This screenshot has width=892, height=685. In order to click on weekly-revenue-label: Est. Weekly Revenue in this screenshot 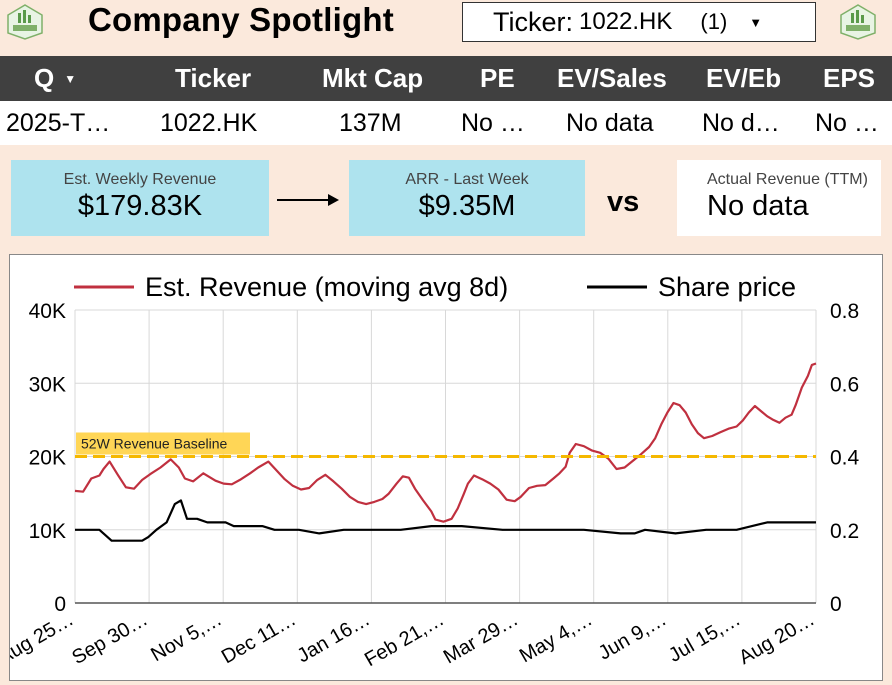, I will do `click(140, 179)`.